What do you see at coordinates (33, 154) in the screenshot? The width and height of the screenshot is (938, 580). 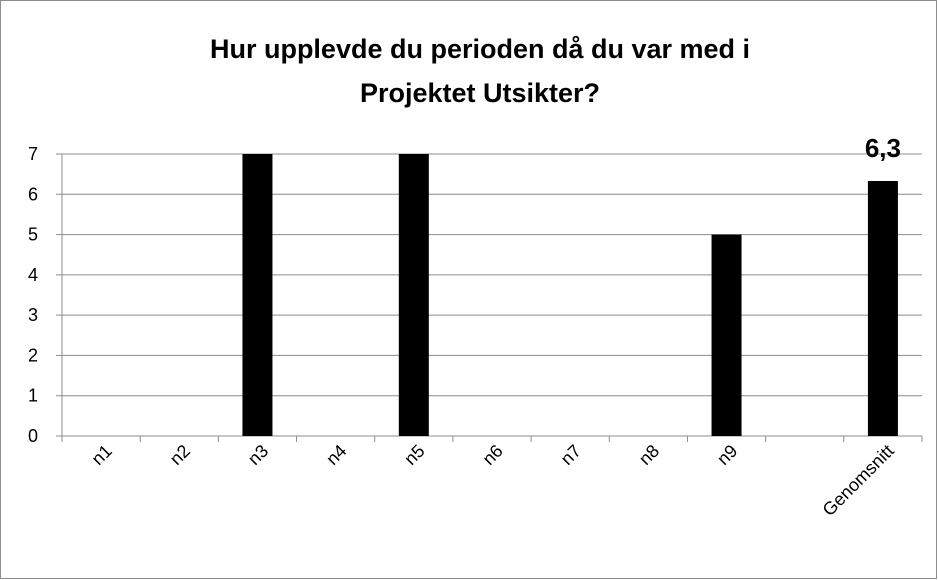 I see `y-tick-label: 7` at bounding box center [33, 154].